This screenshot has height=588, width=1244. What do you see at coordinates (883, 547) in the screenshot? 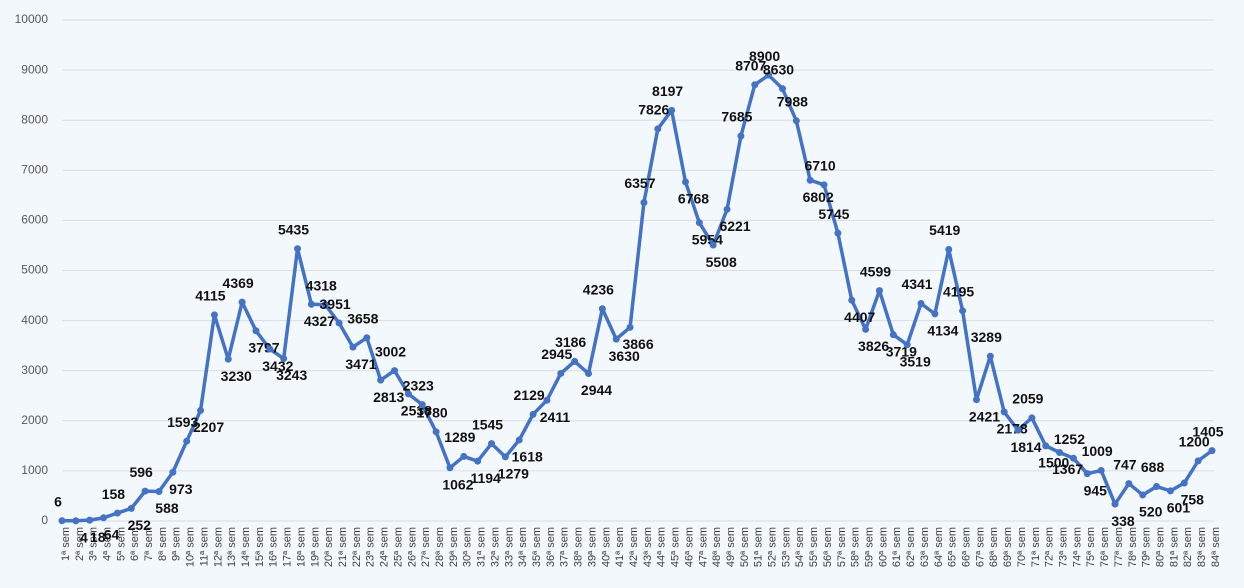
I see `x-tick-label: 60ª sem` at bounding box center [883, 547].